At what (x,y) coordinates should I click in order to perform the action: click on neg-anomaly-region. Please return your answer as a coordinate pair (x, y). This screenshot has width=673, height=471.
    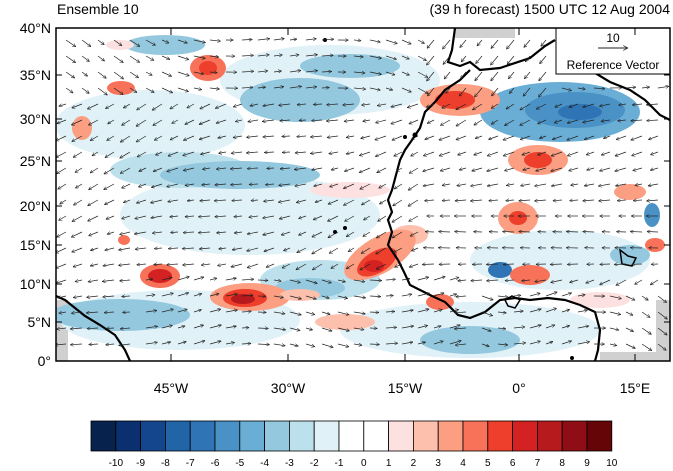
    Looking at the image, I should click on (652, 215).